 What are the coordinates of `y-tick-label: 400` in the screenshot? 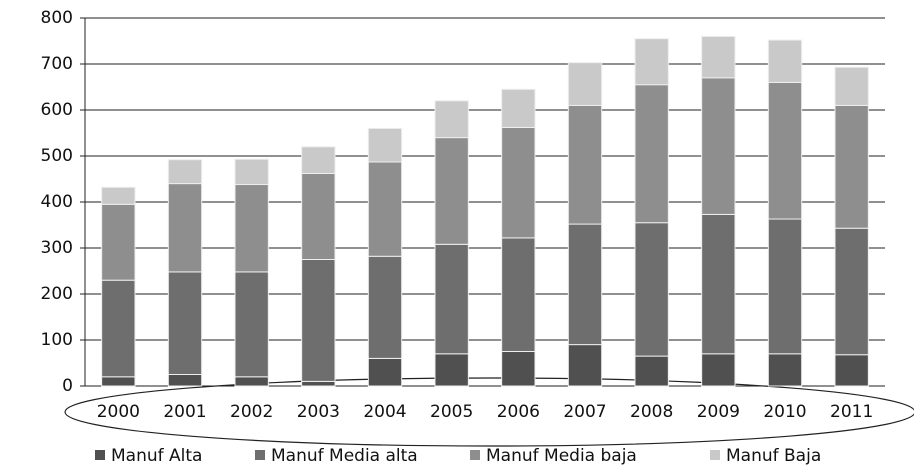 It's located at (57, 202).